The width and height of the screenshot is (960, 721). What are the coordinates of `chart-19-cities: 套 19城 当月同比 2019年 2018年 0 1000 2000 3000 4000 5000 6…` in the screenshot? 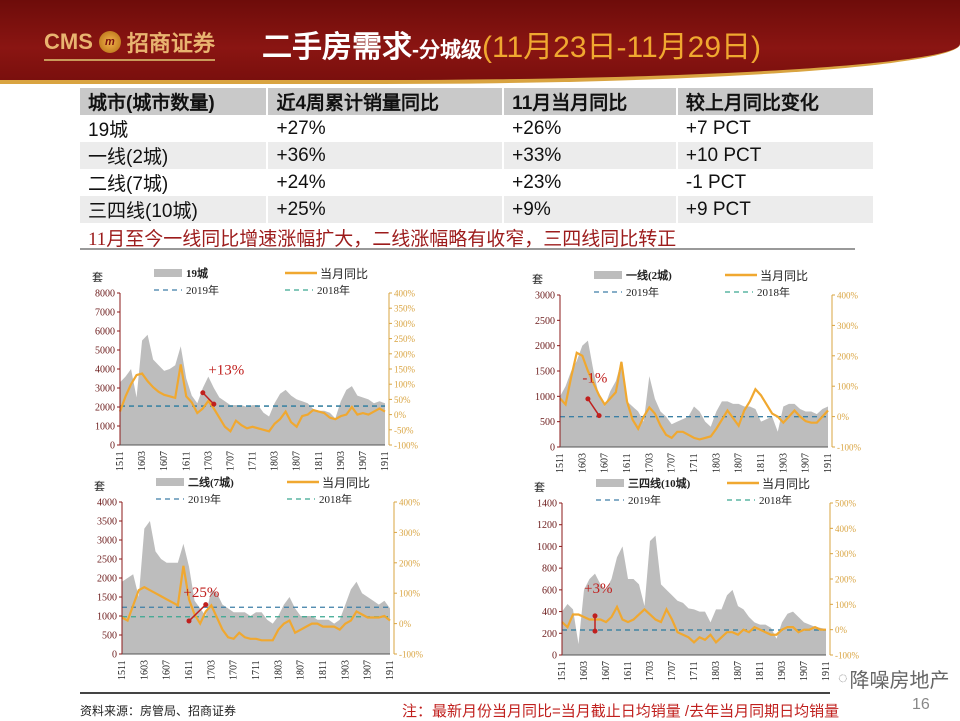 It's located at (270, 369).